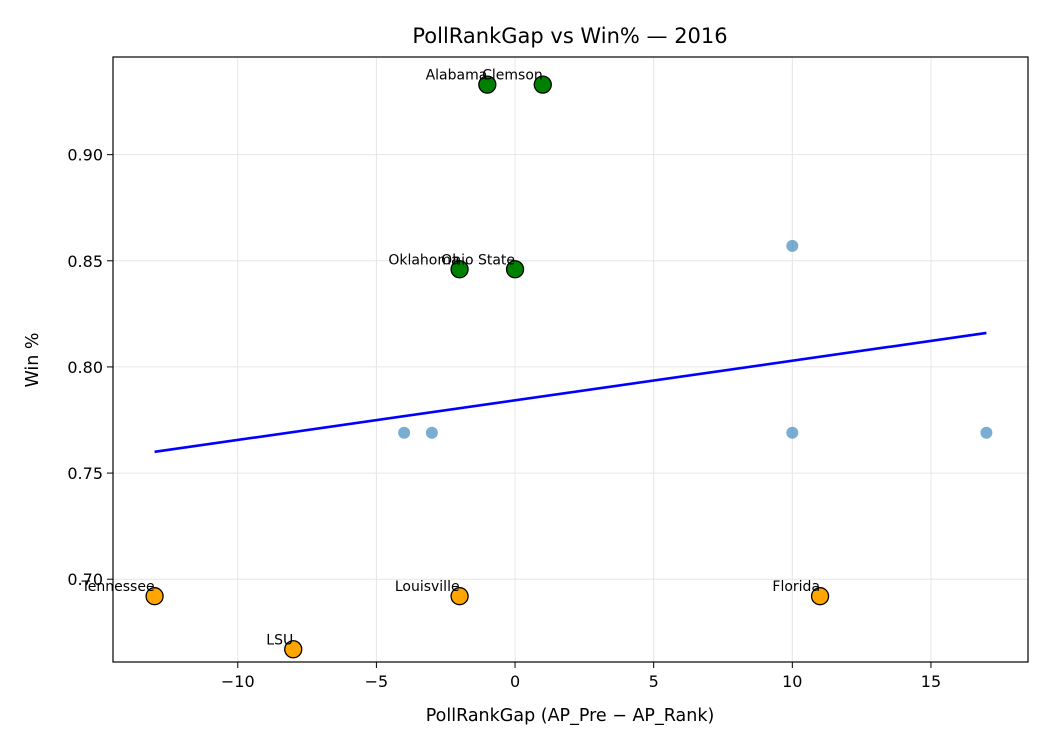  I want to click on y-tick-label: 0.80, so click(85, 367).